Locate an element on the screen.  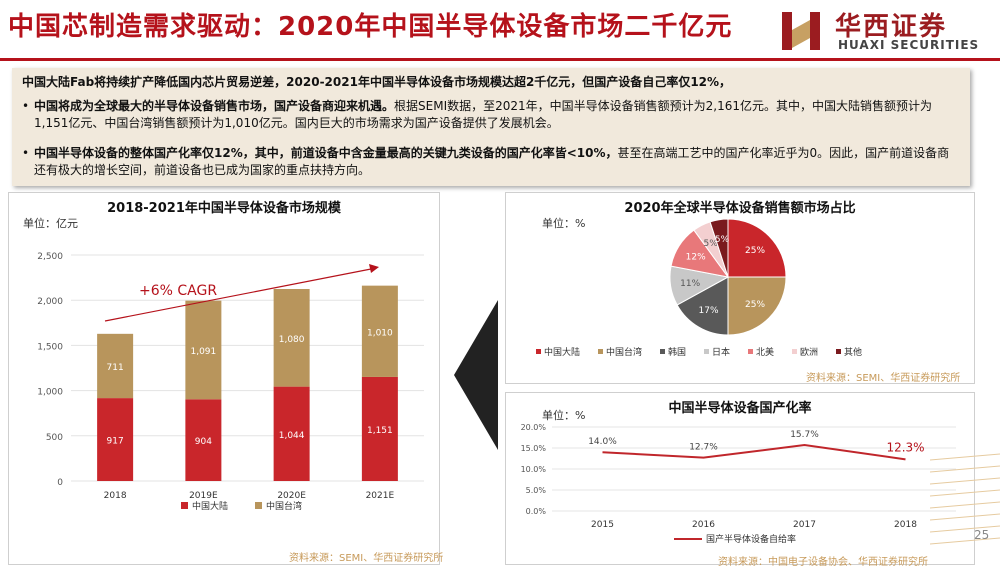
logo-subtext: HUAXI SECURITIES is located at coordinates (909, 45).